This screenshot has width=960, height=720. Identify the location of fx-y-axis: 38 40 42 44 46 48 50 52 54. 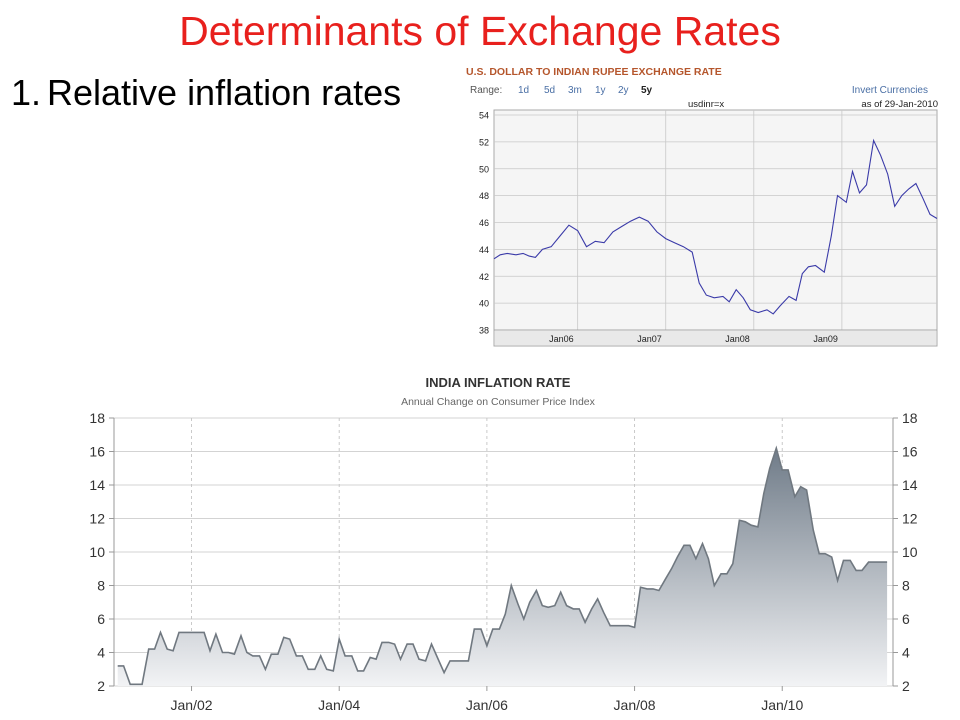
(484, 223).